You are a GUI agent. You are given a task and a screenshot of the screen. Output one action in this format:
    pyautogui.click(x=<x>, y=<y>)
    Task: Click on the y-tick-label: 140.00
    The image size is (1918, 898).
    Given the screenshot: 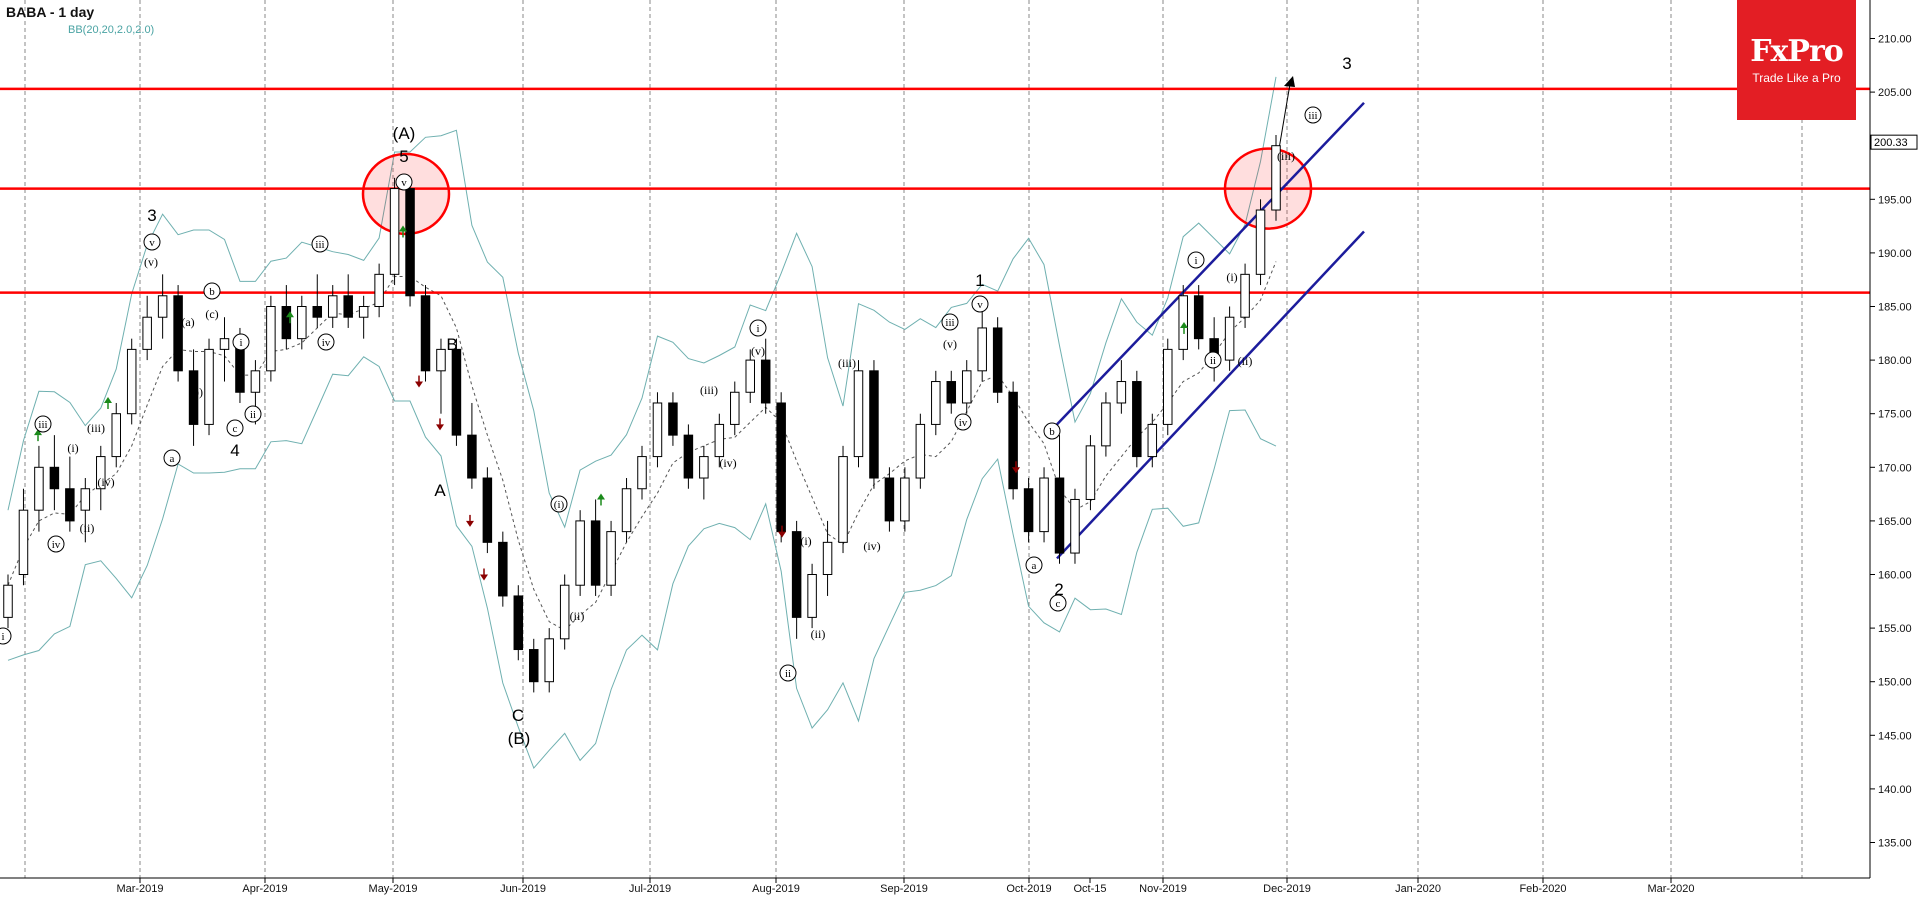 What is the action you would take?
    pyautogui.click(x=1895, y=790)
    